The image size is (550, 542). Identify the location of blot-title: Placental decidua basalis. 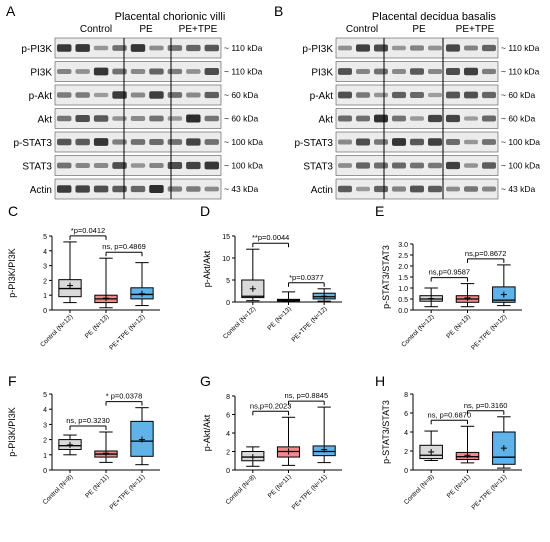
(434, 17).